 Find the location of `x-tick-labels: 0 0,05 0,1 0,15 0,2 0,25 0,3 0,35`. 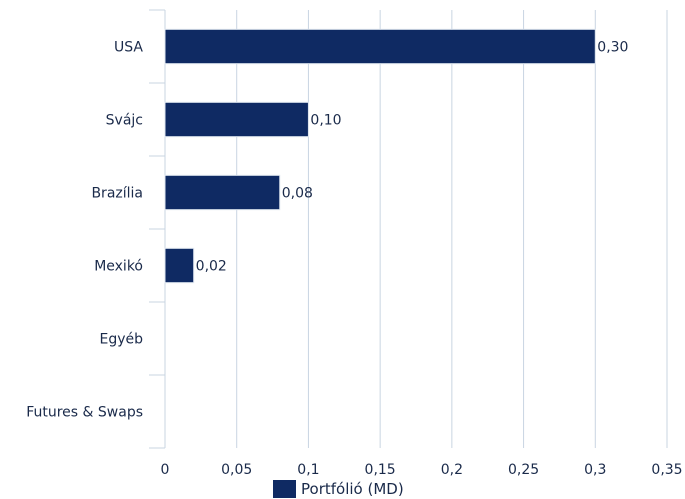

x-tick-labels: 0 0,05 0,1 0,15 0,2 0,25 0,3 0,35 is located at coordinates (422, 470).